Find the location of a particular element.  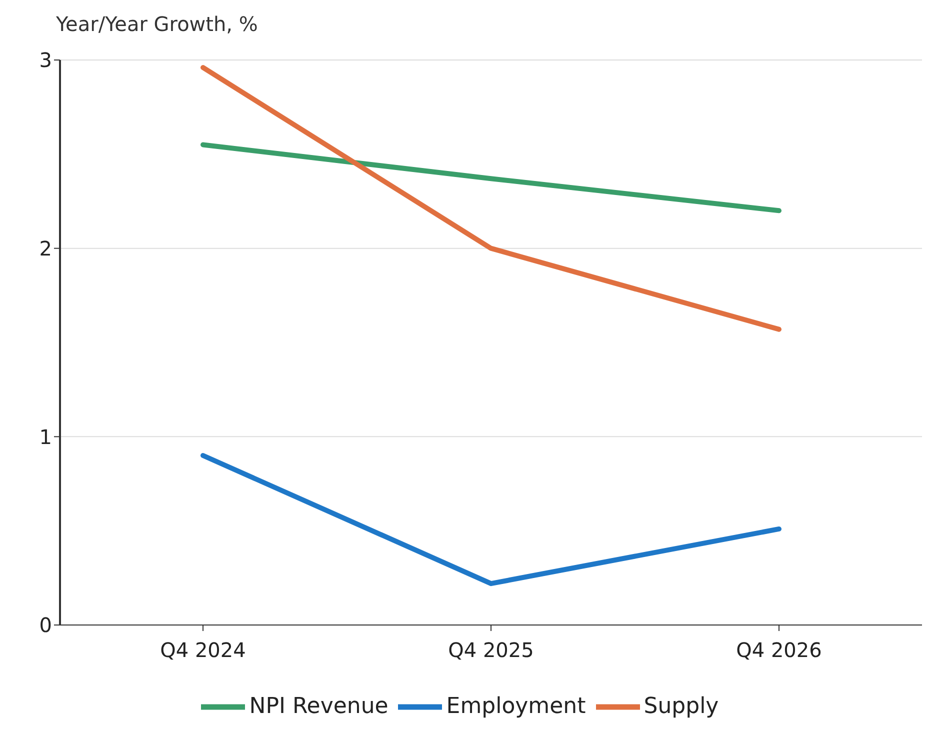

legend-label: Supply is located at coordinates (681, 707).